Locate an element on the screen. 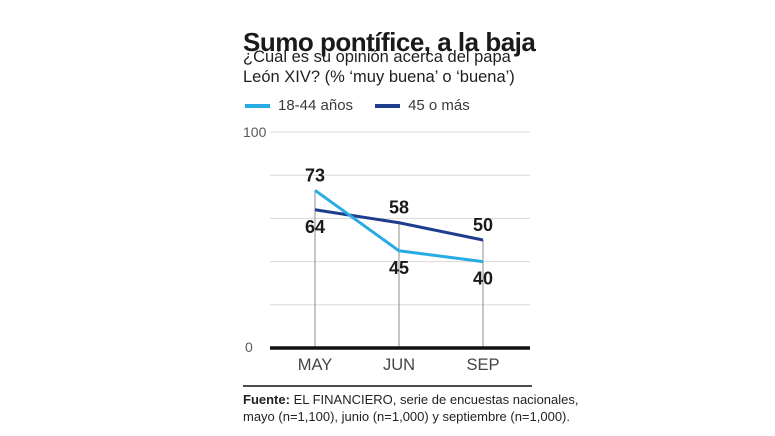 This screenshot has width=775, height=436. x-tick-label-sep: SEP is located at coordinates (482, 365).